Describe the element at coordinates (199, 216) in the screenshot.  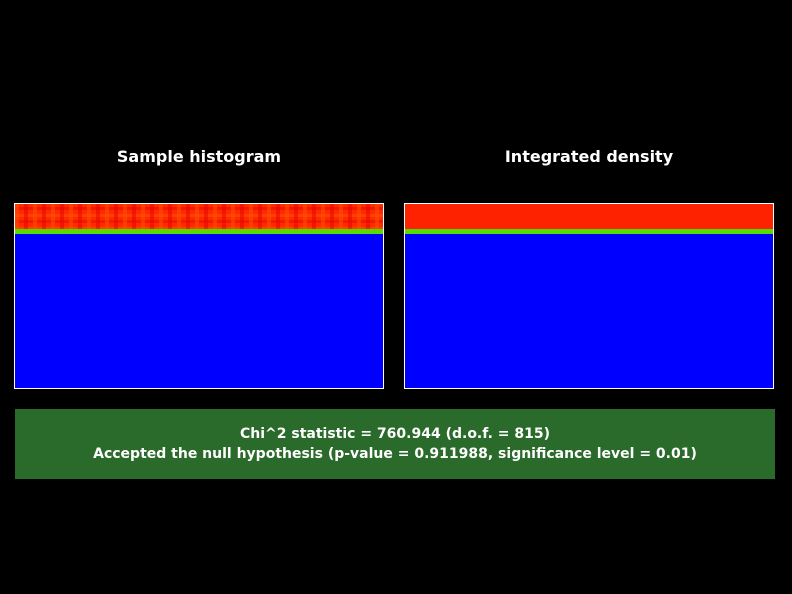
I see `sample-histogram-high-density-band` at that location.